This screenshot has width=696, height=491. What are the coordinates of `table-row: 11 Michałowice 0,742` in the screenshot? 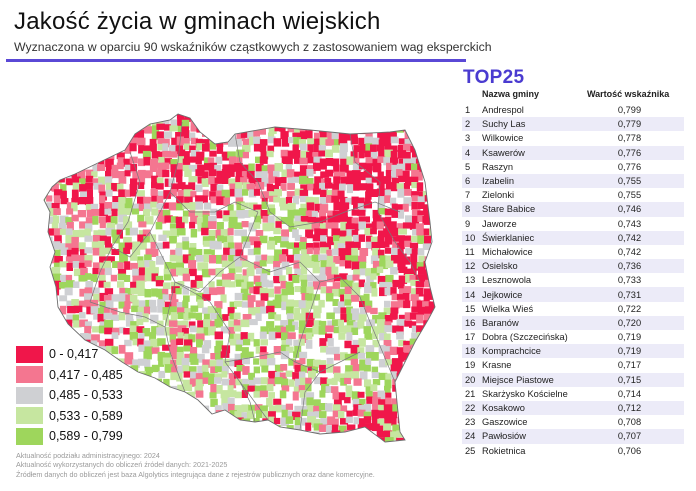 It's located at (573, 252).